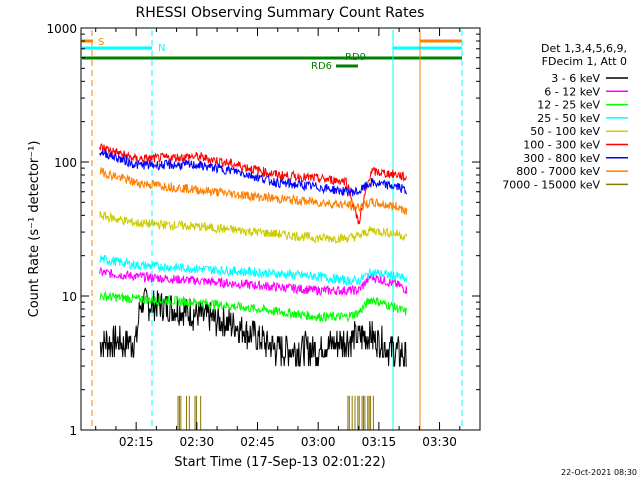 The image size is (640, 480). What do you see at coordinates (355, 57) in the screenshot?
I see `flag-rd9-label: RD9` at bounding box center [355, 57].